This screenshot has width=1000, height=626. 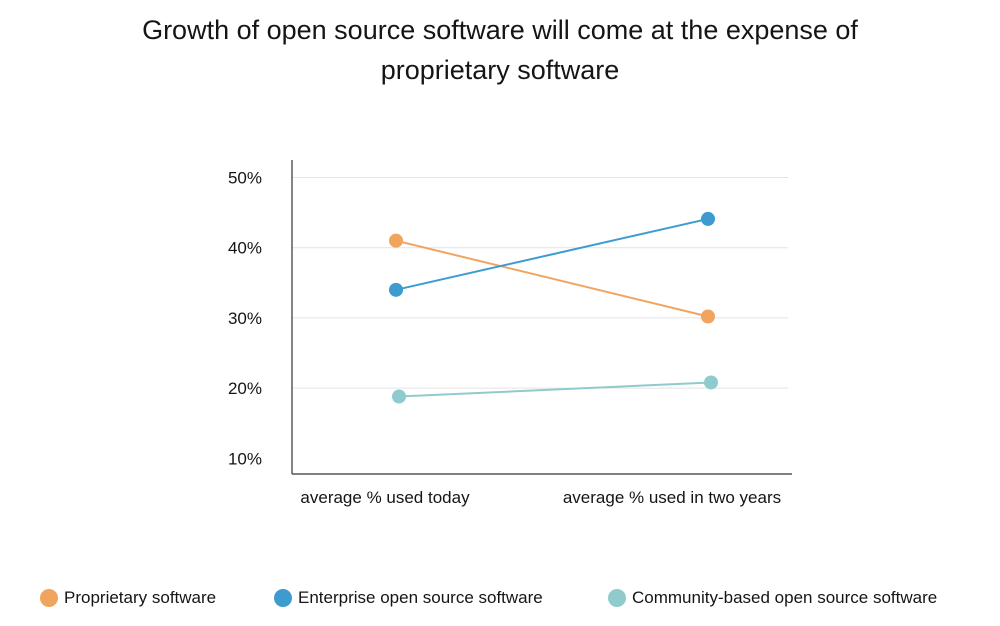 I want to click on series-line-community, so click(x=555, y=389).